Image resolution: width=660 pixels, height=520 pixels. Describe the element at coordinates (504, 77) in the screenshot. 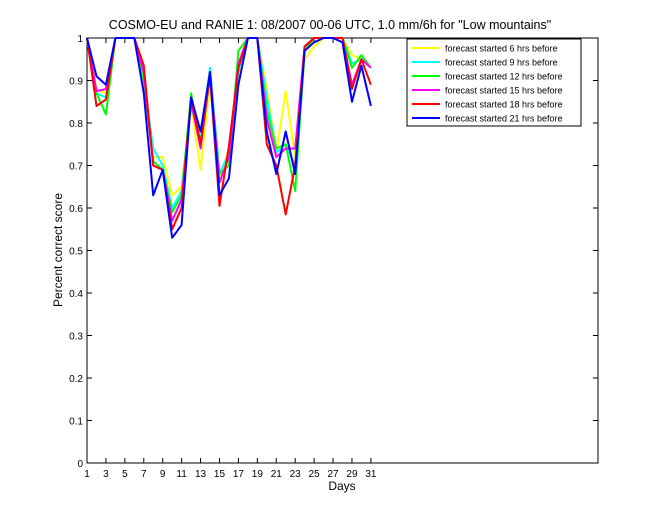

I see `legend-label-2: forecast started 12 hrs before` at that location.